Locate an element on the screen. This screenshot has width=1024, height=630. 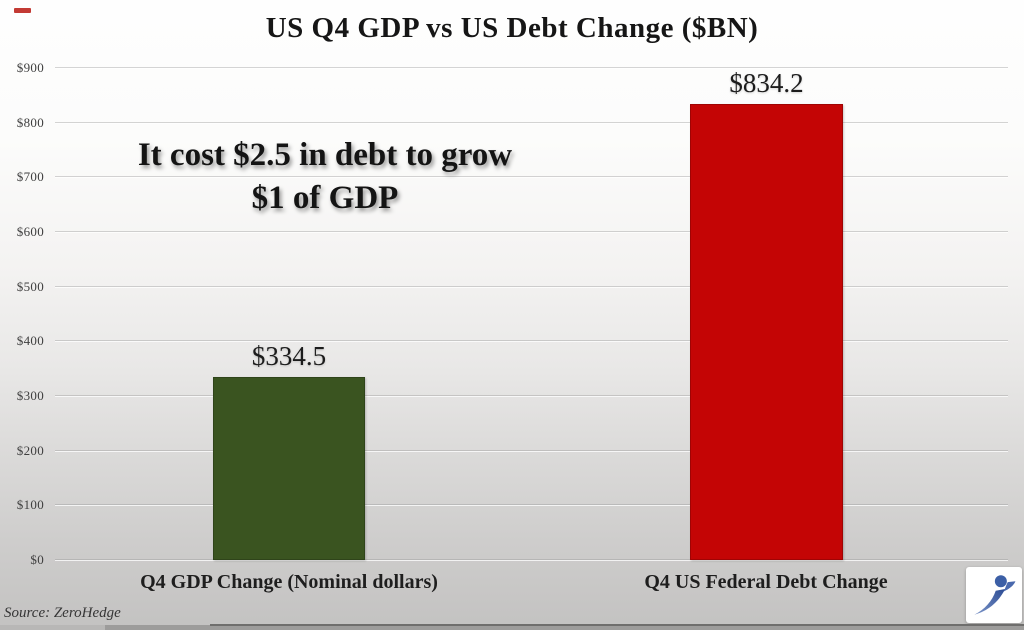
y-tick-label: $0 is located at coordinates (37, 559).